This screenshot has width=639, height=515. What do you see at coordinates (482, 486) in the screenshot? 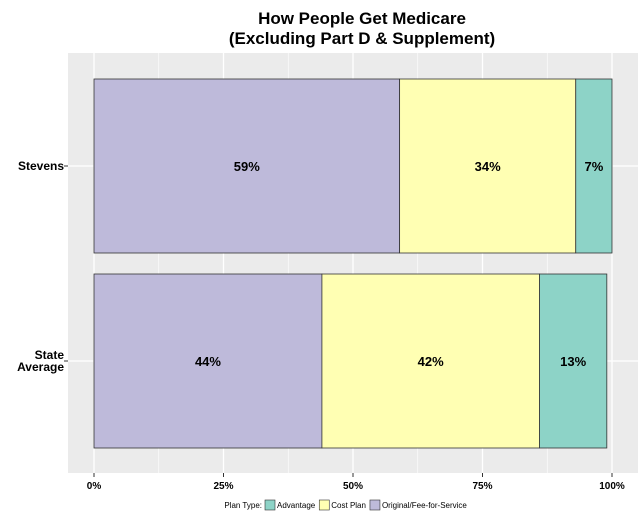
I see `x-tick-label: 75%` at bounding box center [482, 486].